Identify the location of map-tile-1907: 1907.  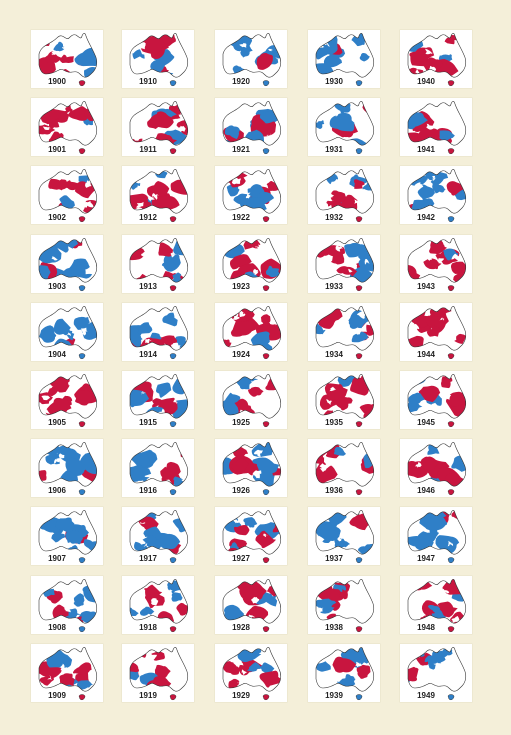
(67, 536).